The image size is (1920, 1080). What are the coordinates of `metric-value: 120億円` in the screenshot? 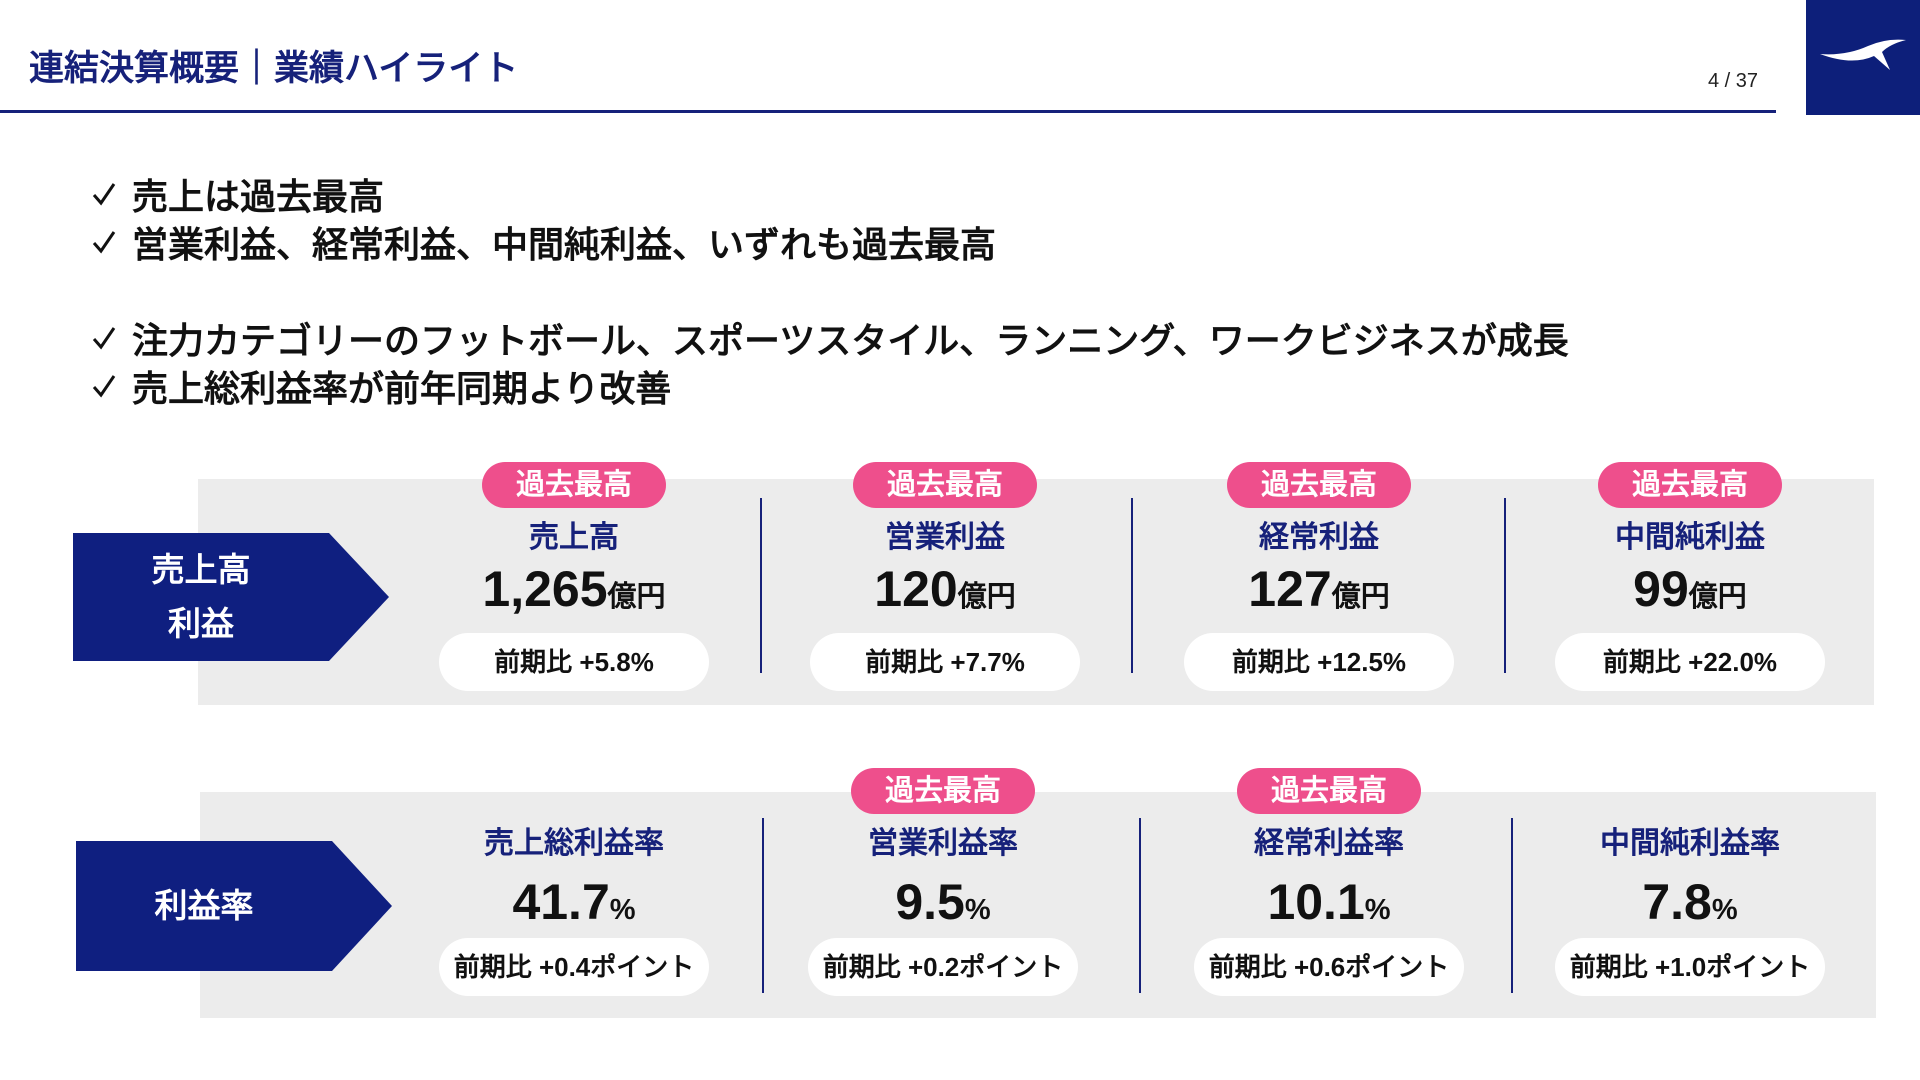 It's located at (945, 589).